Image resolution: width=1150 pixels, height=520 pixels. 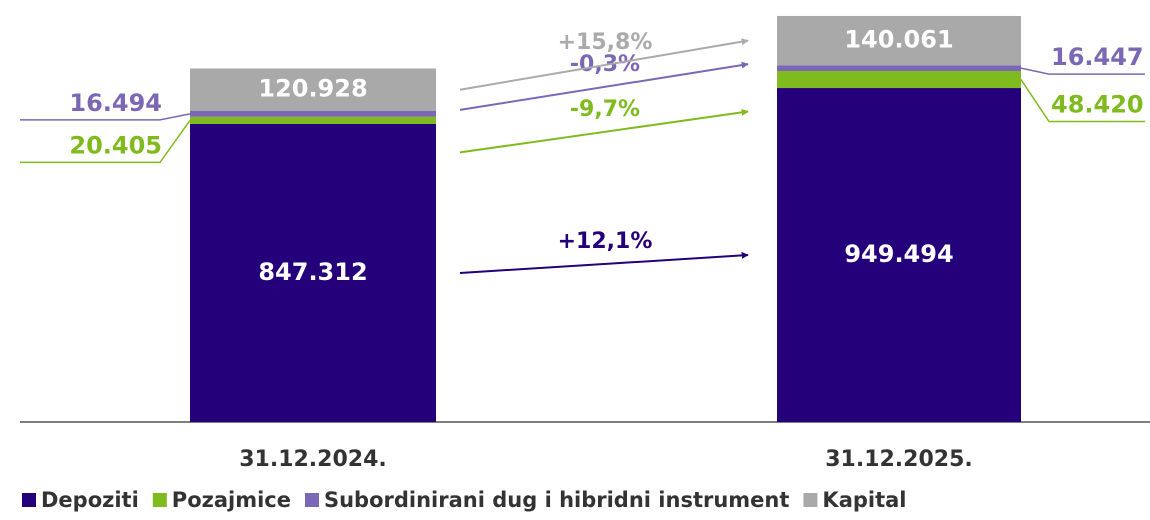 I want to click on change-label: -9,7%, so click(x=605, y=109).